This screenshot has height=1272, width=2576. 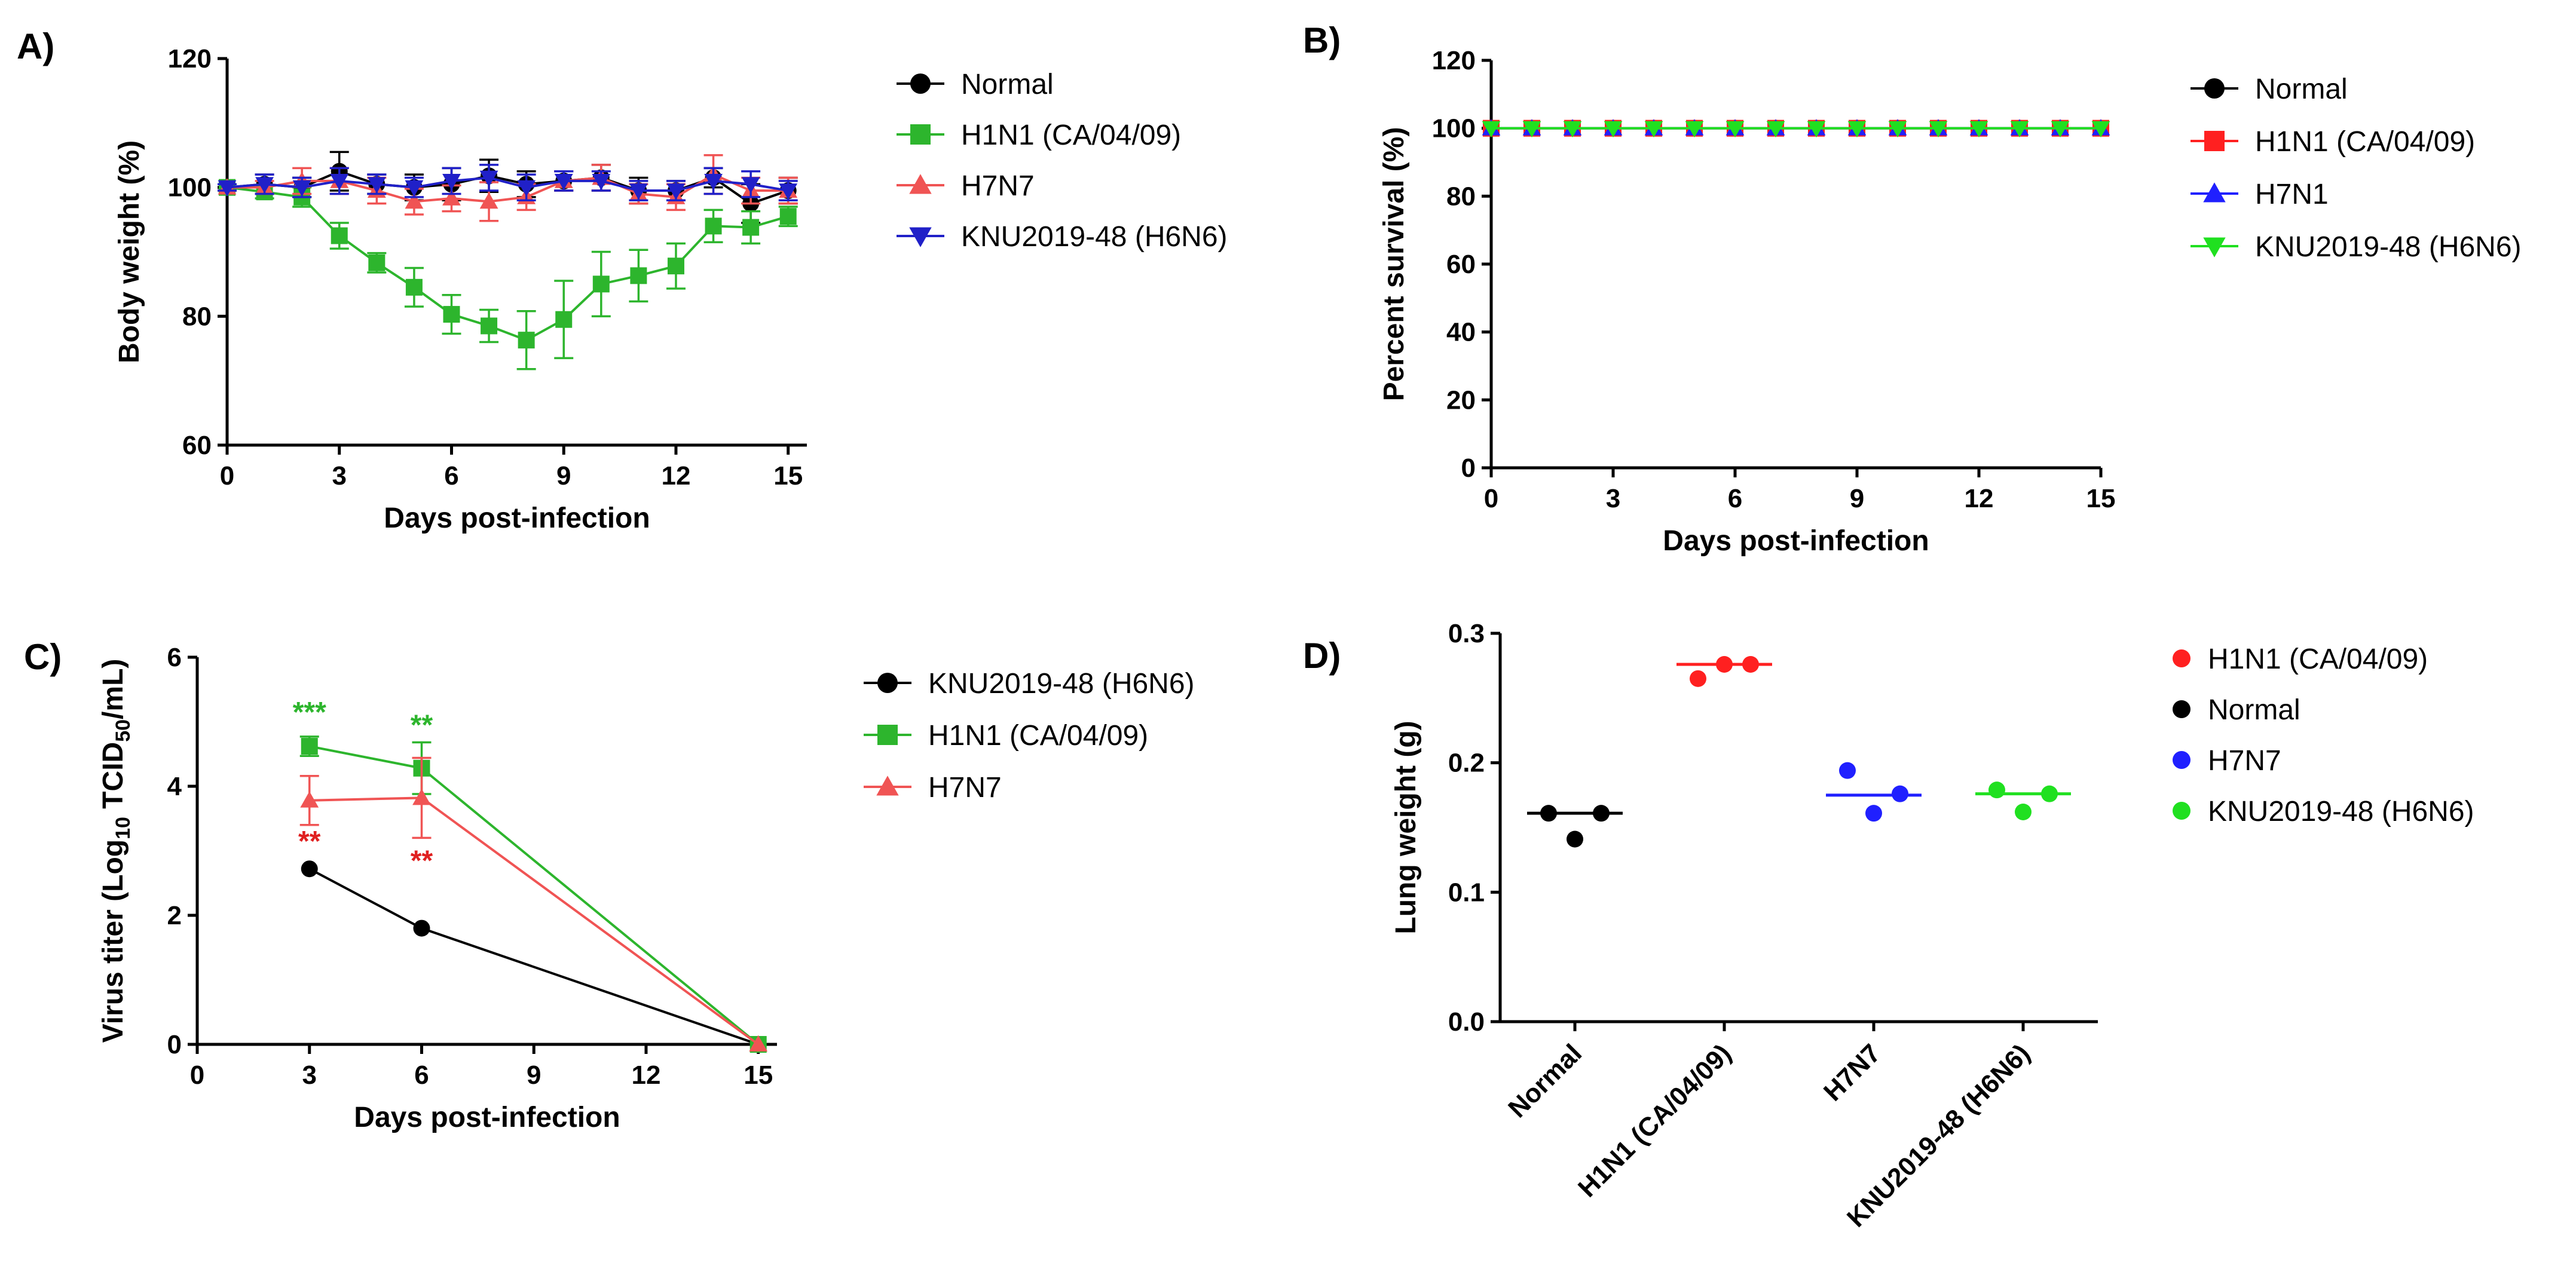 I want to click on panel-a-y-tick-label: 60, so click(x=197, y=446).